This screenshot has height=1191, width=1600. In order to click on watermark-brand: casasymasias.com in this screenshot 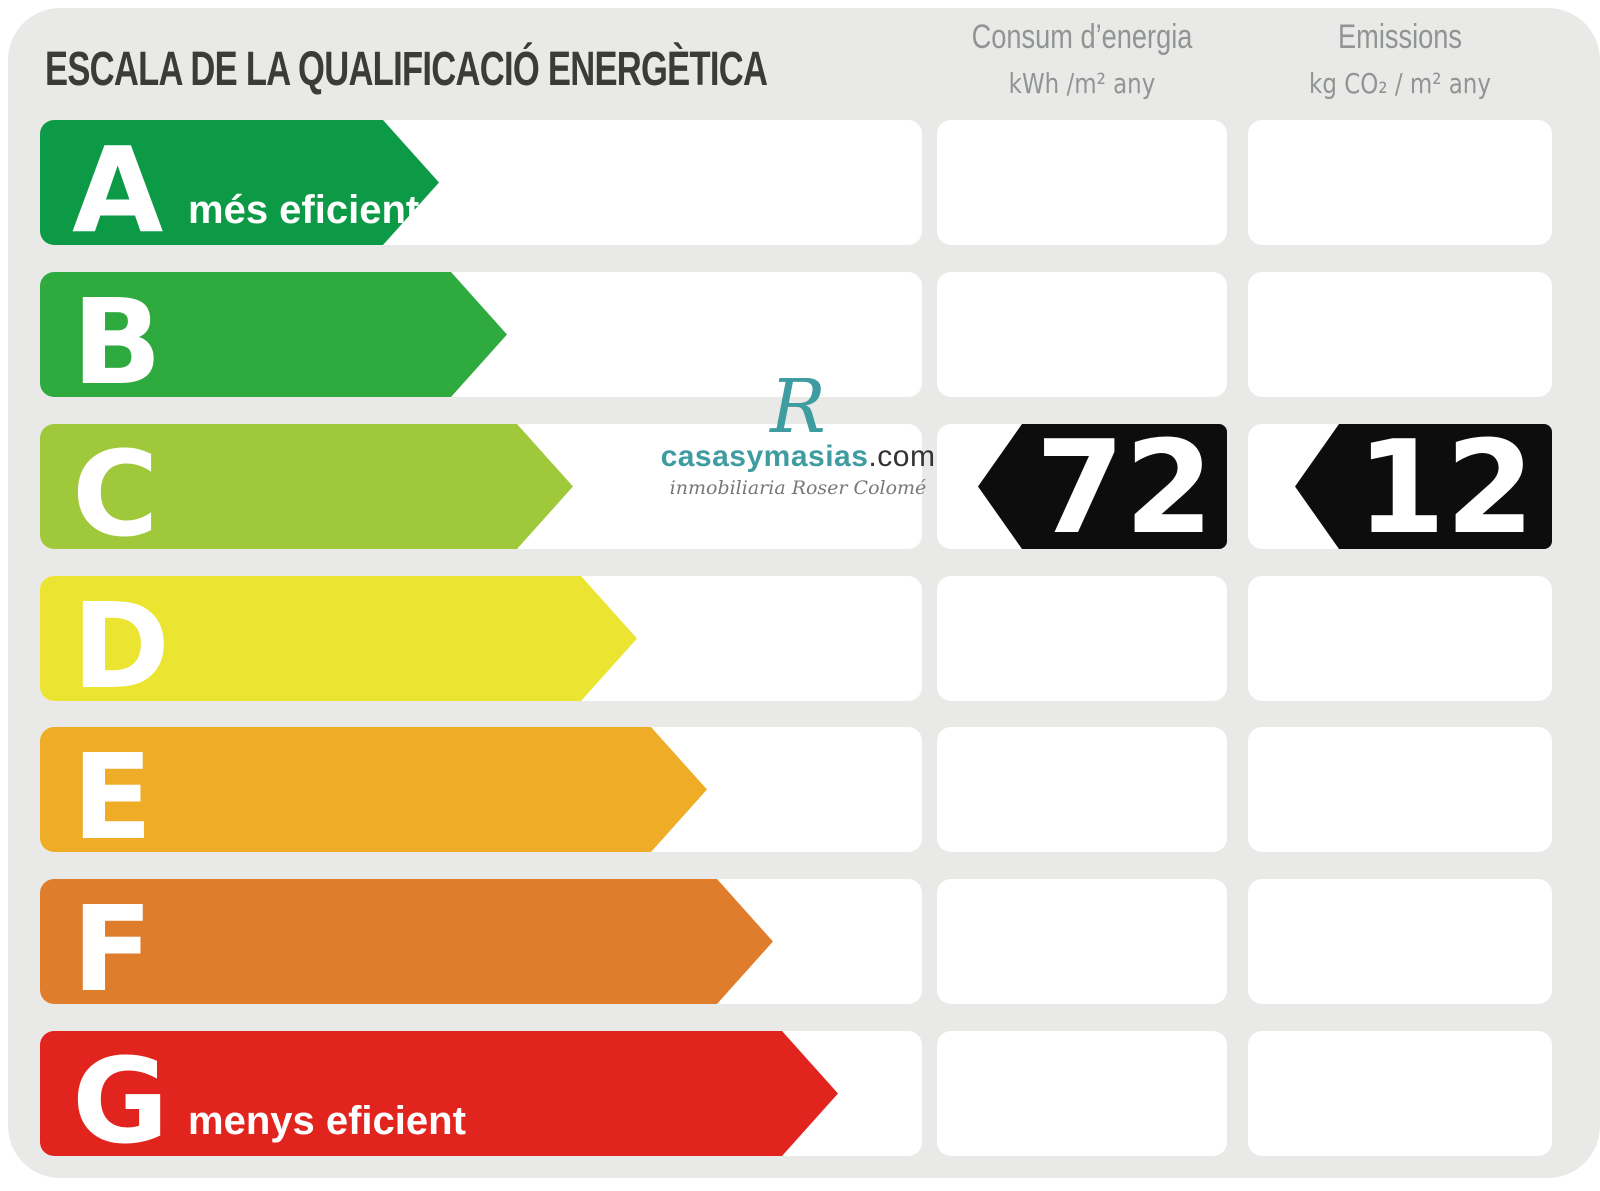, I will do `click(798, 457)`.